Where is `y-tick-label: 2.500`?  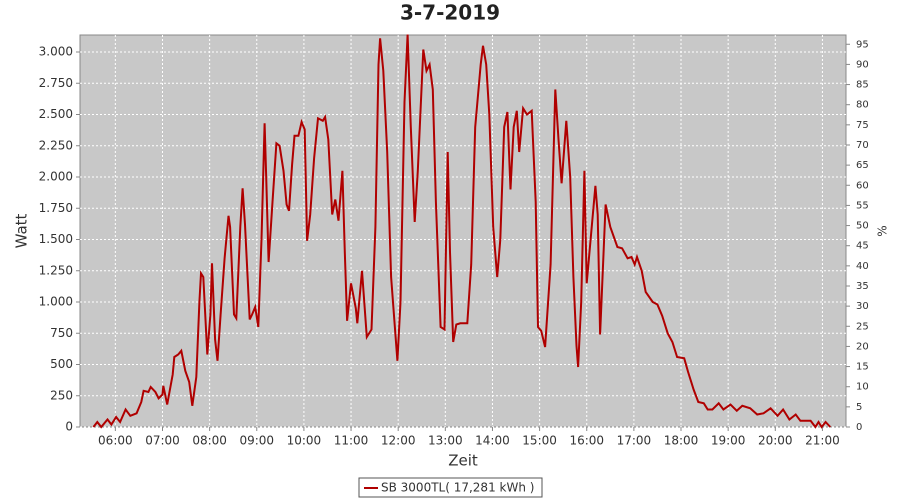 y-tick-label: 2.500 is located at coordinates (56, 114).